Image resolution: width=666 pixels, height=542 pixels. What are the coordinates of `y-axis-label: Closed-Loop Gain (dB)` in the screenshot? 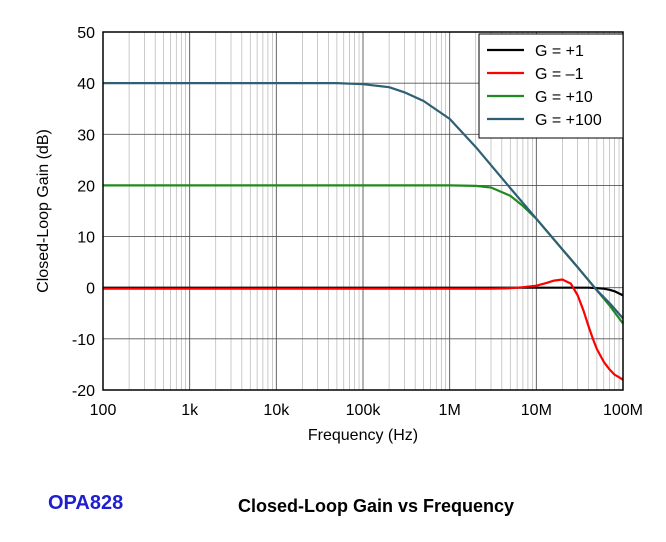 It's located at (43, 211).